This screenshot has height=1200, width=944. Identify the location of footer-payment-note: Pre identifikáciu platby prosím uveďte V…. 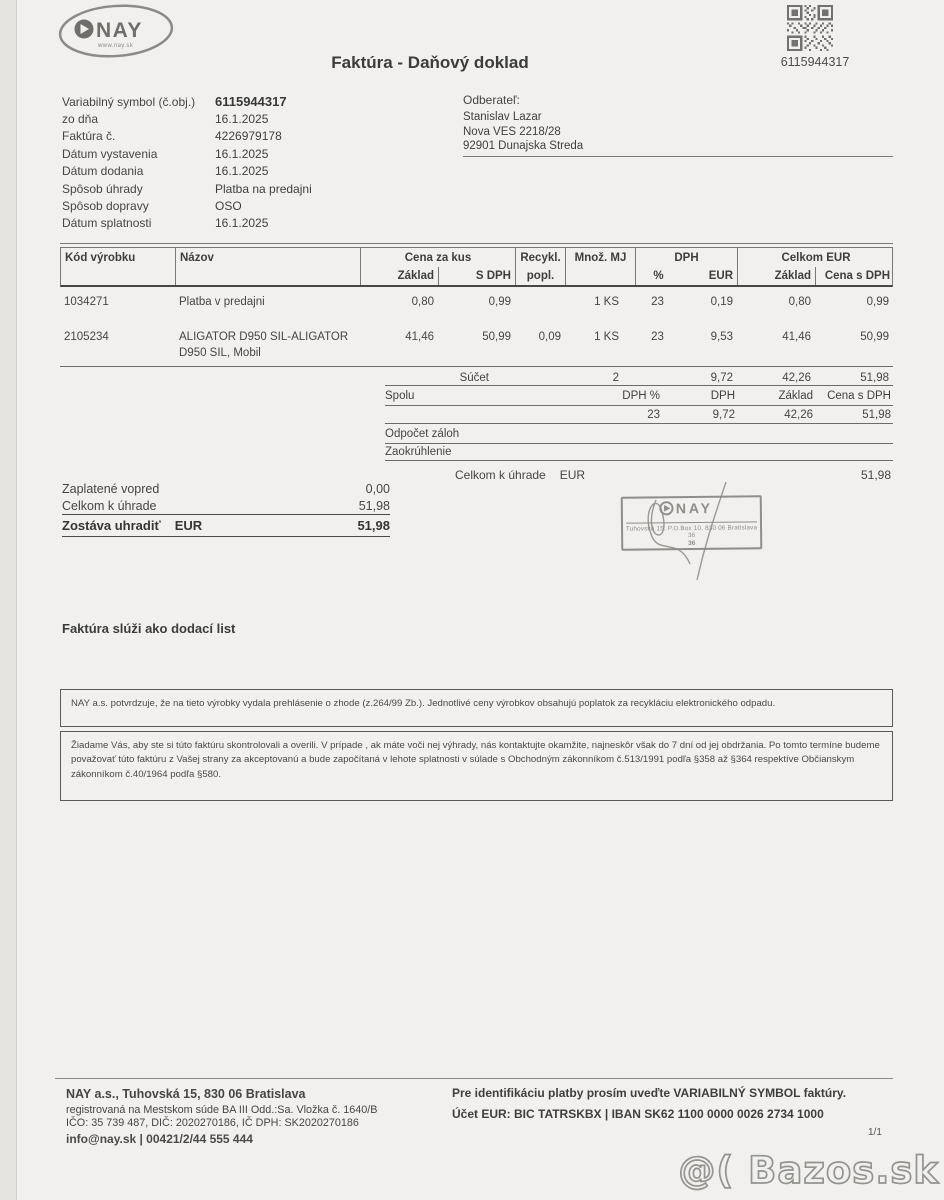
(649, 1093).